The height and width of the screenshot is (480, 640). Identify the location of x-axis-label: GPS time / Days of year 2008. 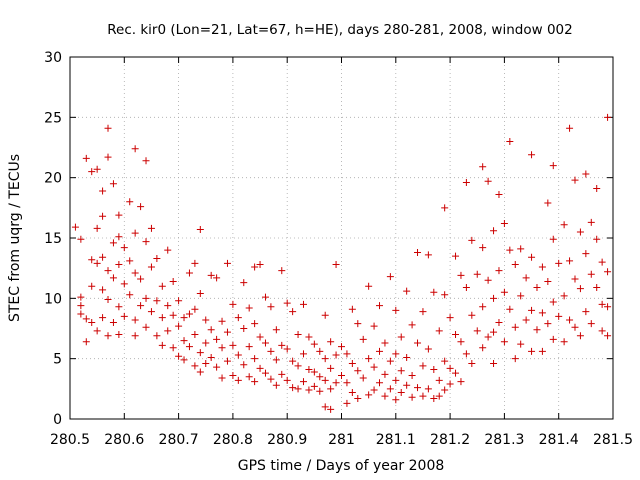
(341, 466).